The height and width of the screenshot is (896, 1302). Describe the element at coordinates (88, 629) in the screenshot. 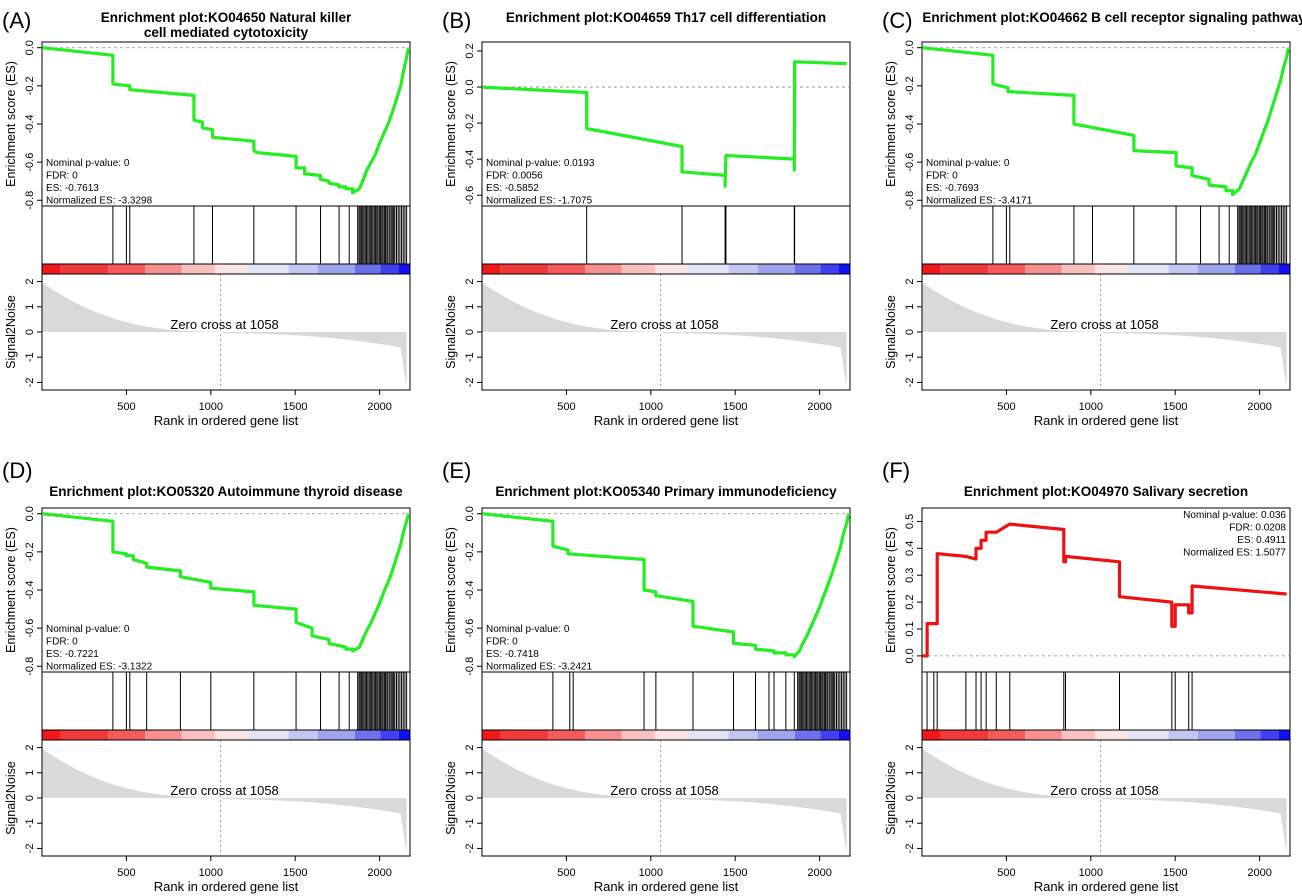

I see `stats-line: Nominal p-value: 0` at that location.